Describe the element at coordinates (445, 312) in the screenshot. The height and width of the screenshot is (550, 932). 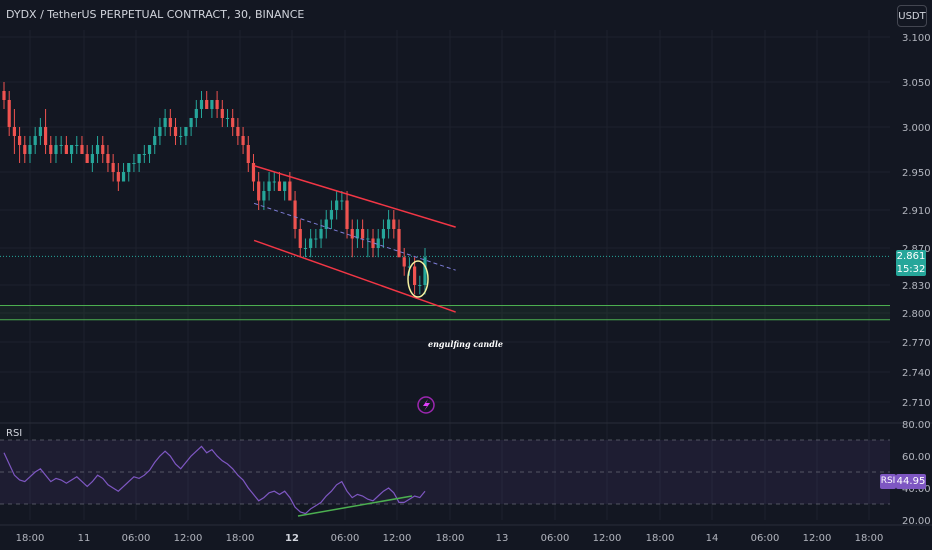
I see `support-zone-fill` at that location.